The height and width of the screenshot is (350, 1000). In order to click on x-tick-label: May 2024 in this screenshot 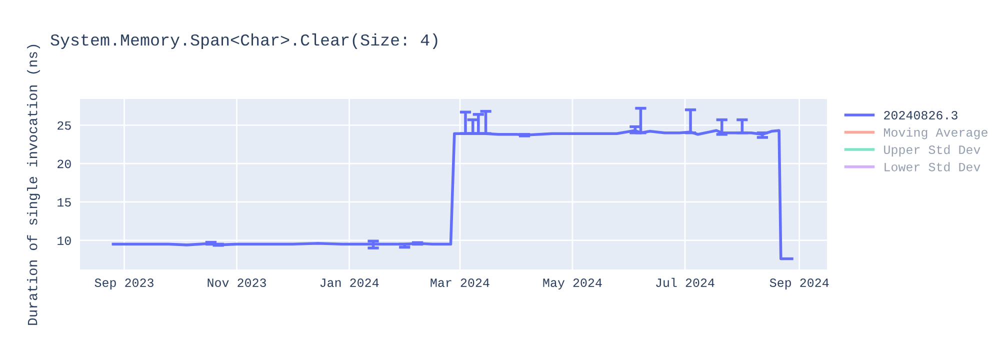, I will do `click(572, 284)`.